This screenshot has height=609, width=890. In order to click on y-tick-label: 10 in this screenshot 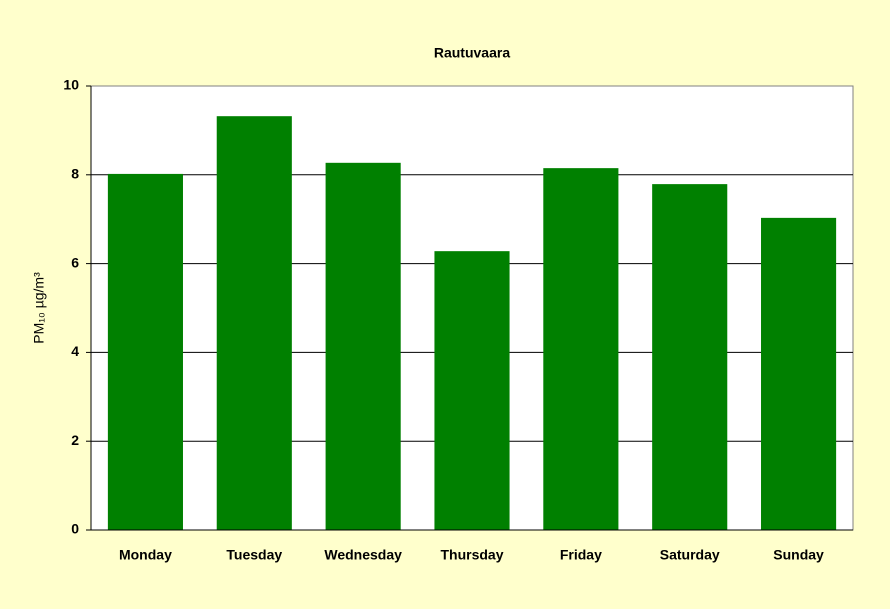, I will do `click(71, 85)`.